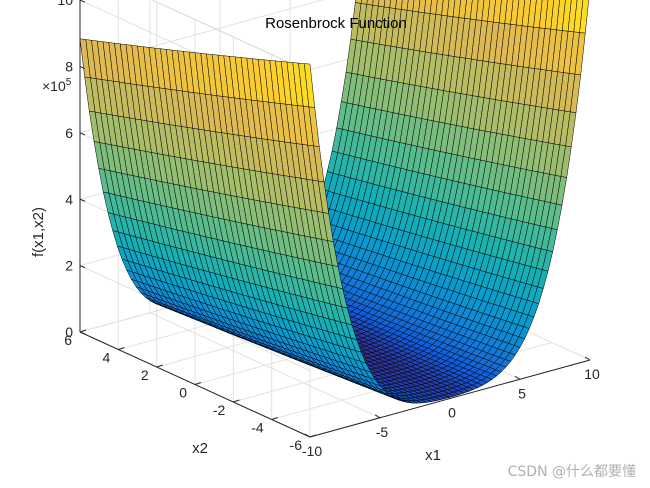  What do you see at coordinates (296, 445) in the screenshot?
I see `y-tick-label: -6` at bounding box center [296, 445].